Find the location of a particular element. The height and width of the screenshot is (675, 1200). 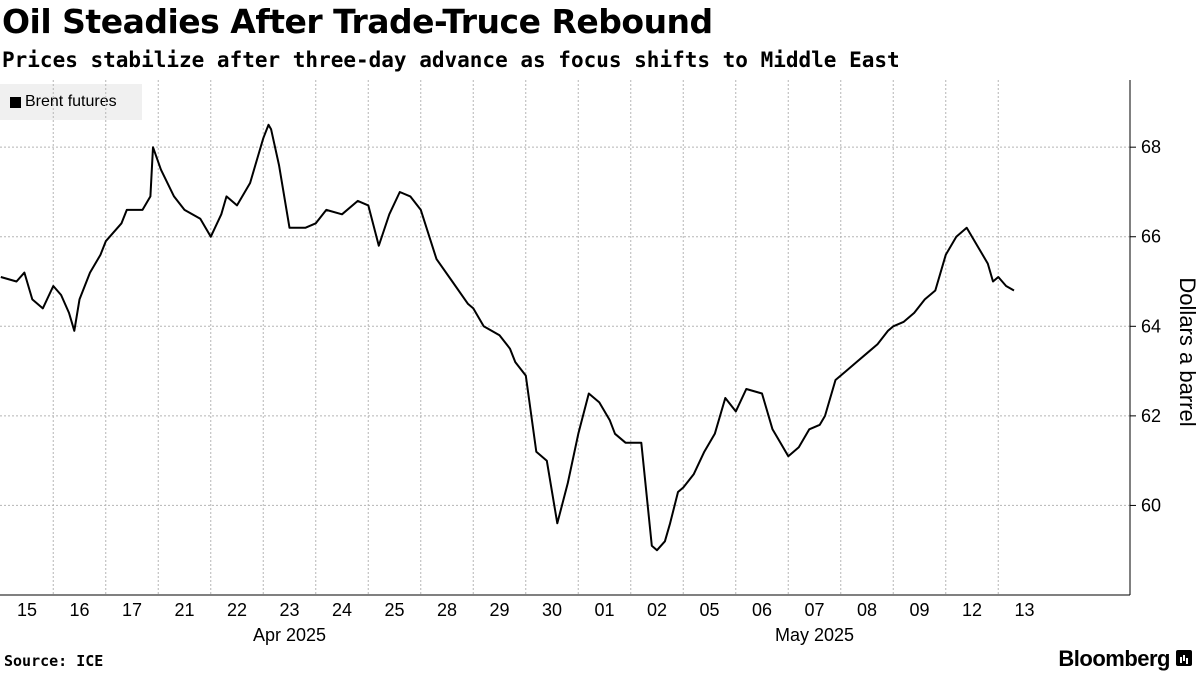

legend: Brent futures is located at coordinates (71, 102).